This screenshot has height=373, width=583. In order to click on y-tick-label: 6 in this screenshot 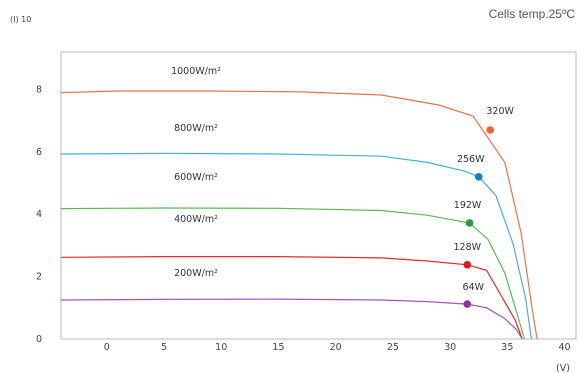, I will do `click(39, 152)`.